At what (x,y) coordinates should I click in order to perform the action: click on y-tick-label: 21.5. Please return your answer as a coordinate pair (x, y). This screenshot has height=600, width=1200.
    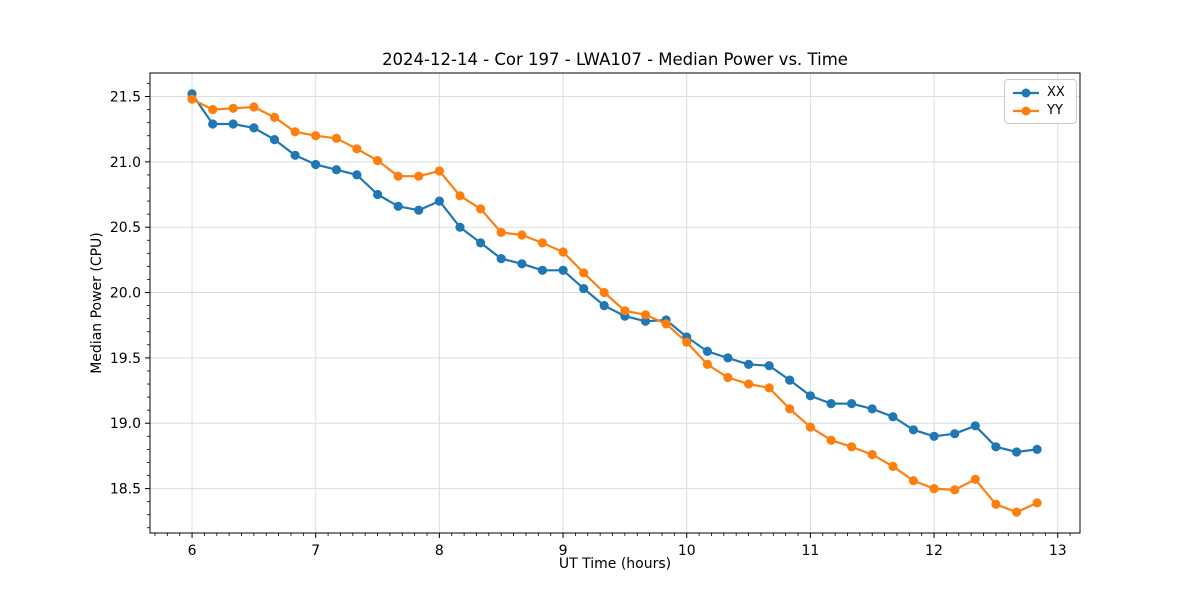
    Looking at the image, I should click on (125, 98).